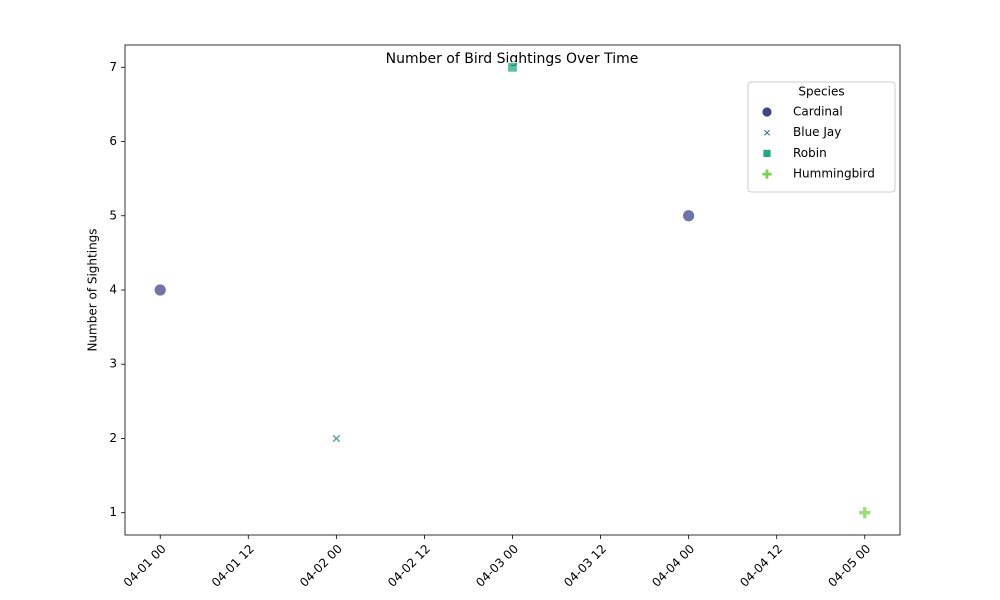 This screenshot has width=1000, height=600. Describe the element at coordinates (113, 290) in the screenshot. I see `y-tick-label: 4` at that location.